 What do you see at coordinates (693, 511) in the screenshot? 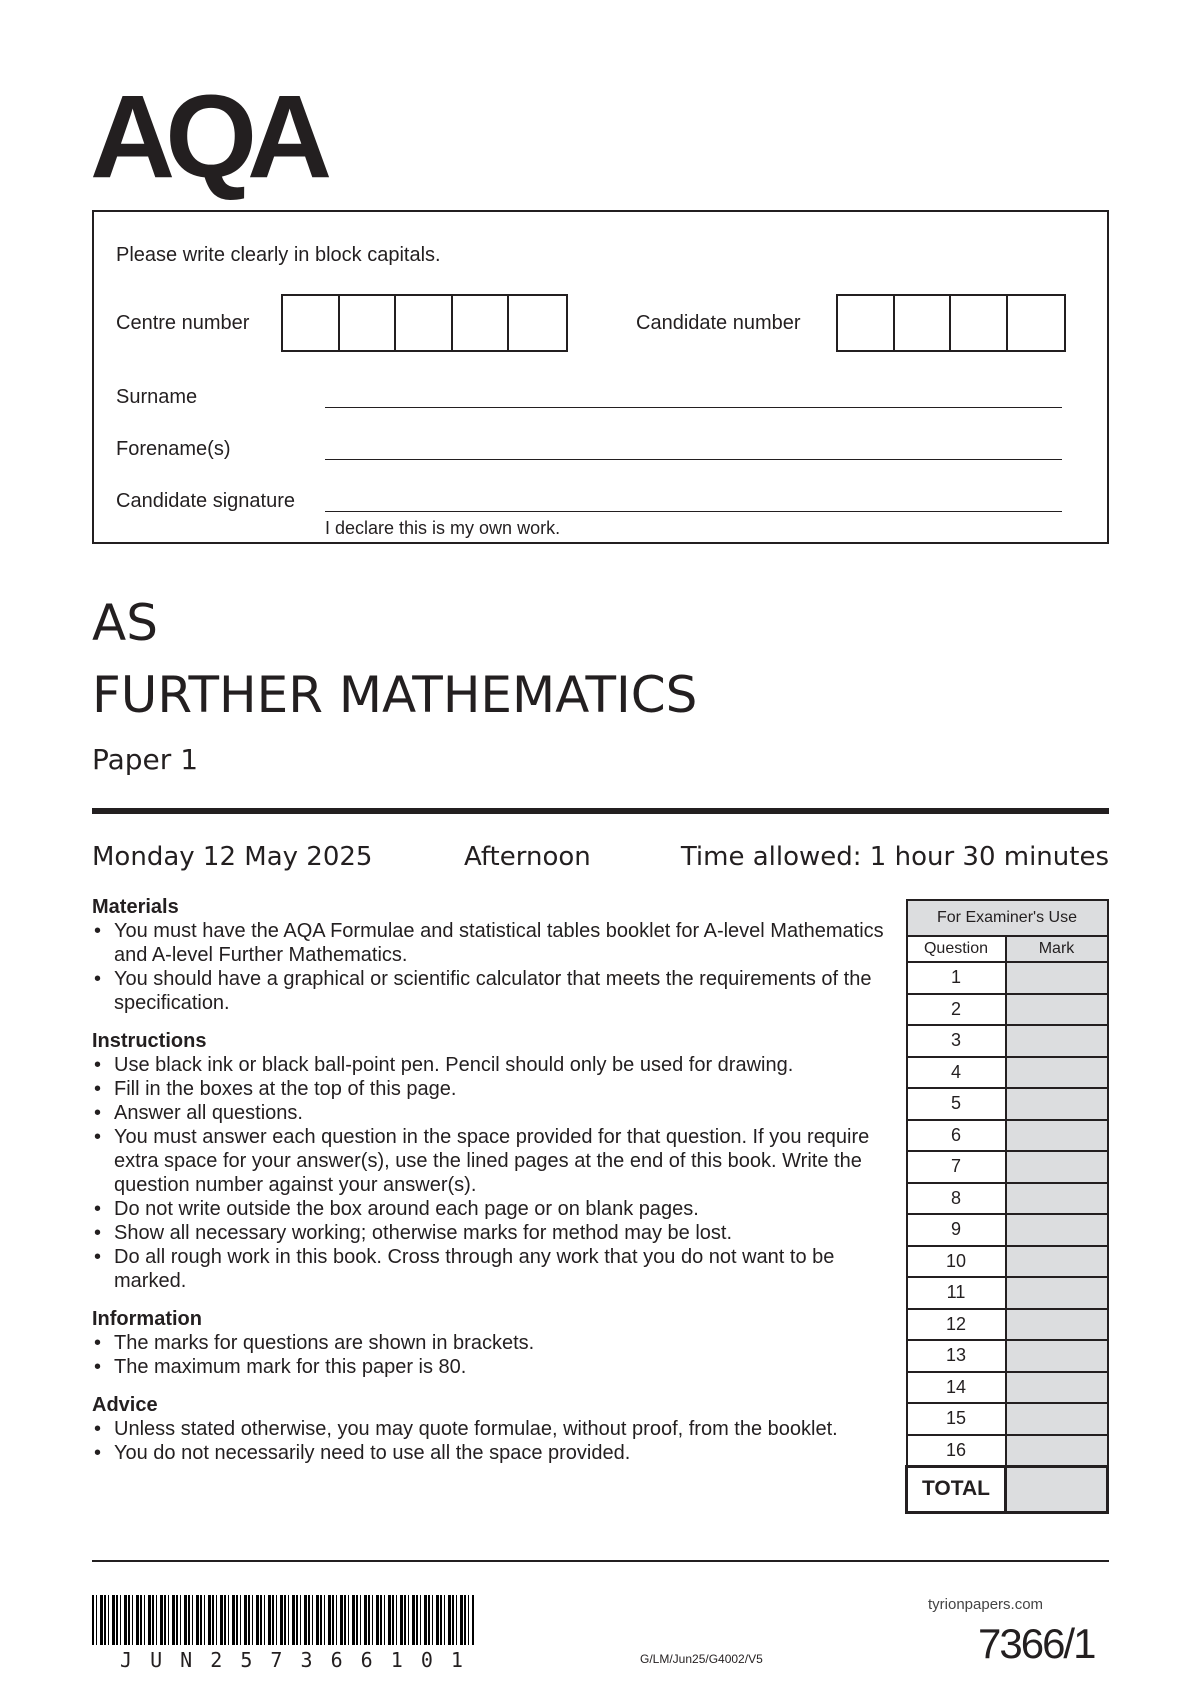
I see `signature-field` at bounding box center [693, 511].